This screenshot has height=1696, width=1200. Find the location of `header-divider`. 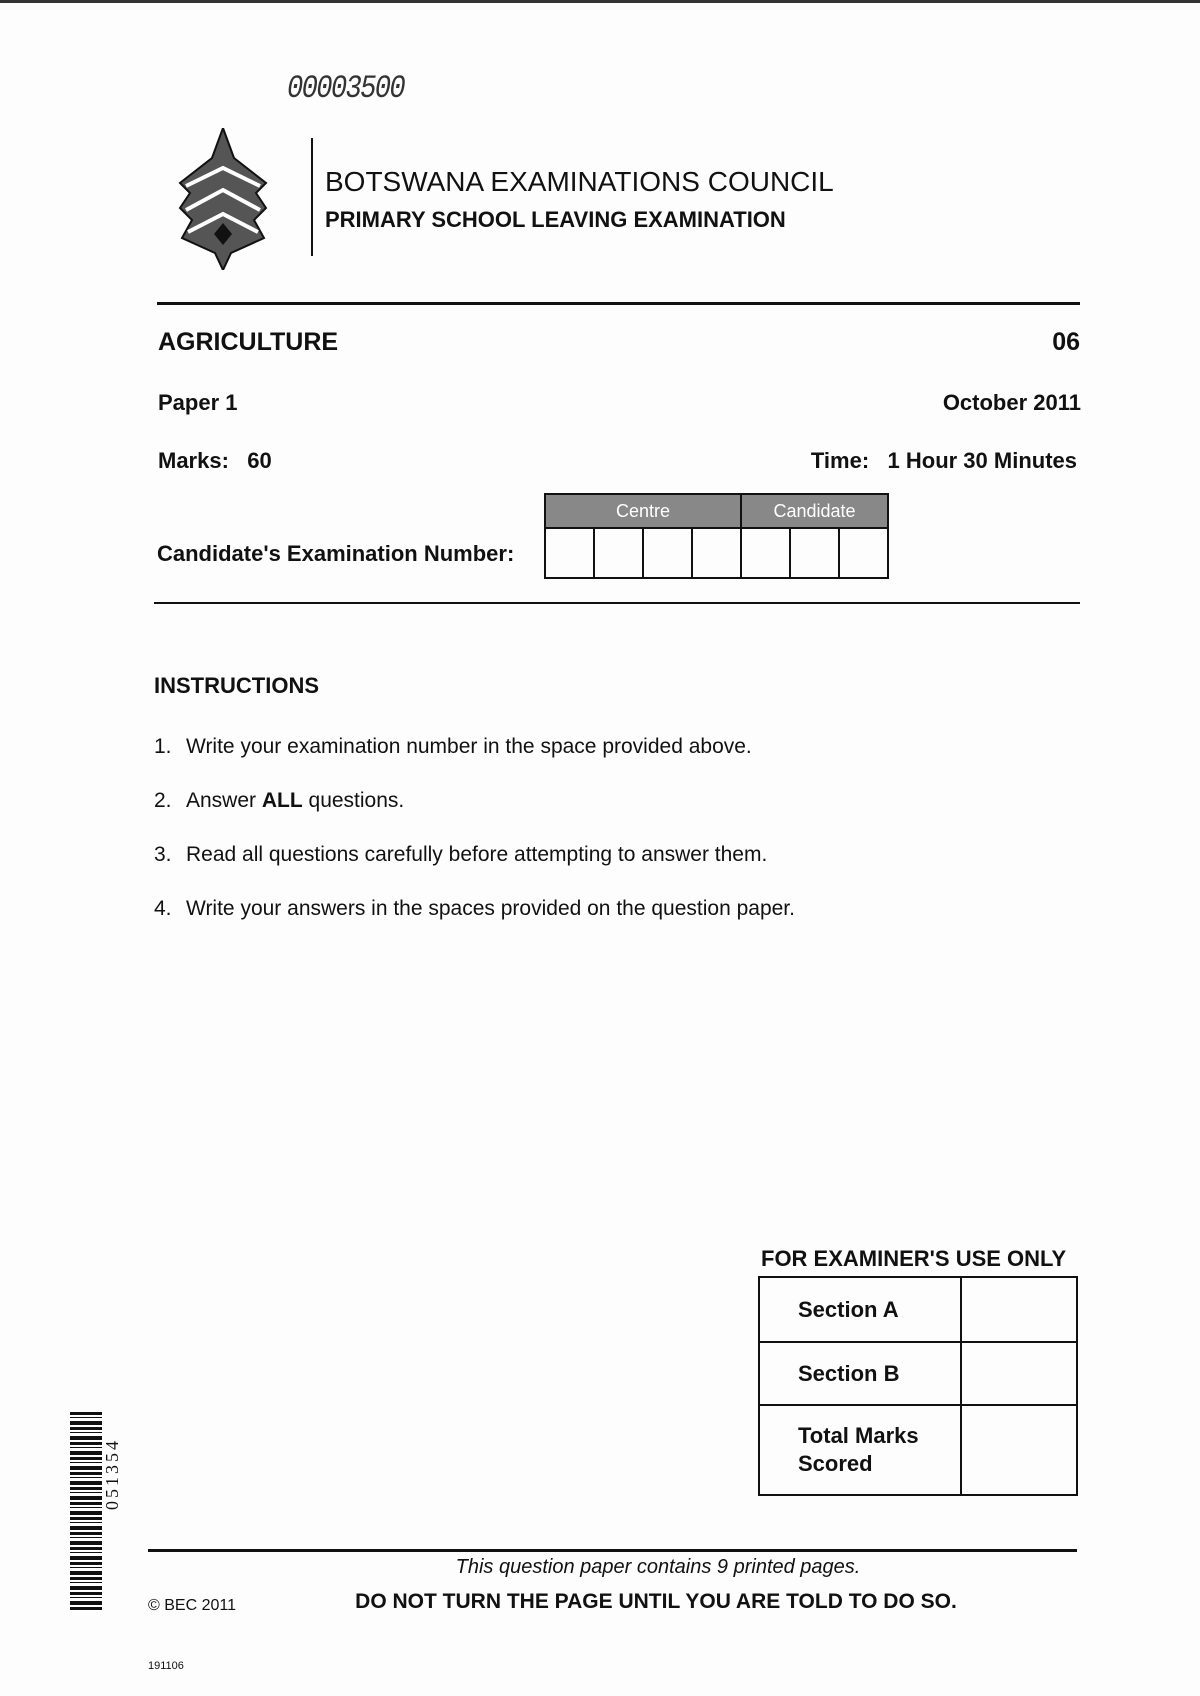

header-divider is located at coordinates (312, 197).